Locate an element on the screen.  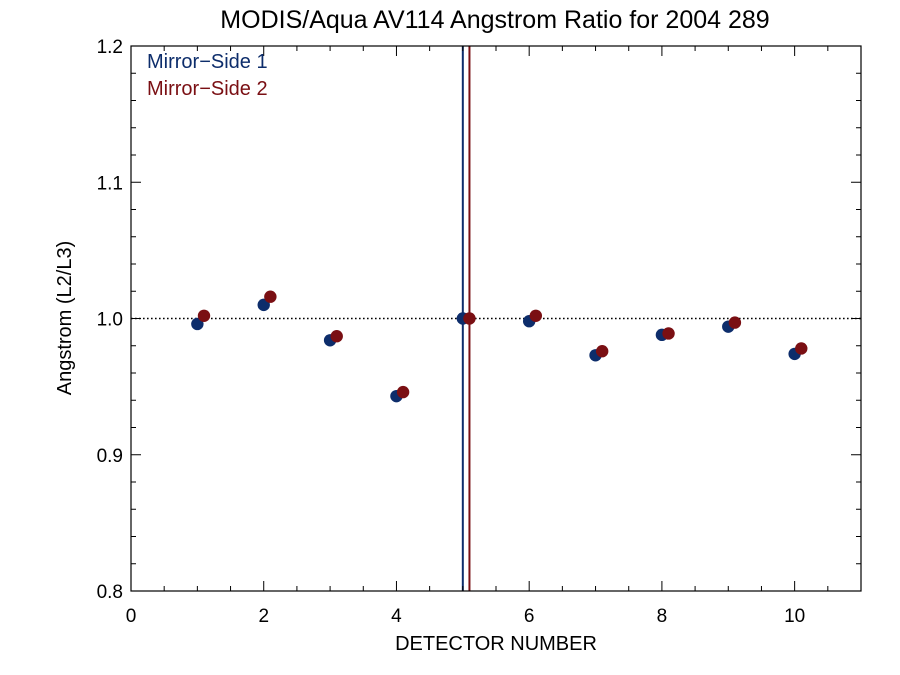
legend-entry-mirror-side-1: Mirror−Side 1 is located at coordinates (207, 62).